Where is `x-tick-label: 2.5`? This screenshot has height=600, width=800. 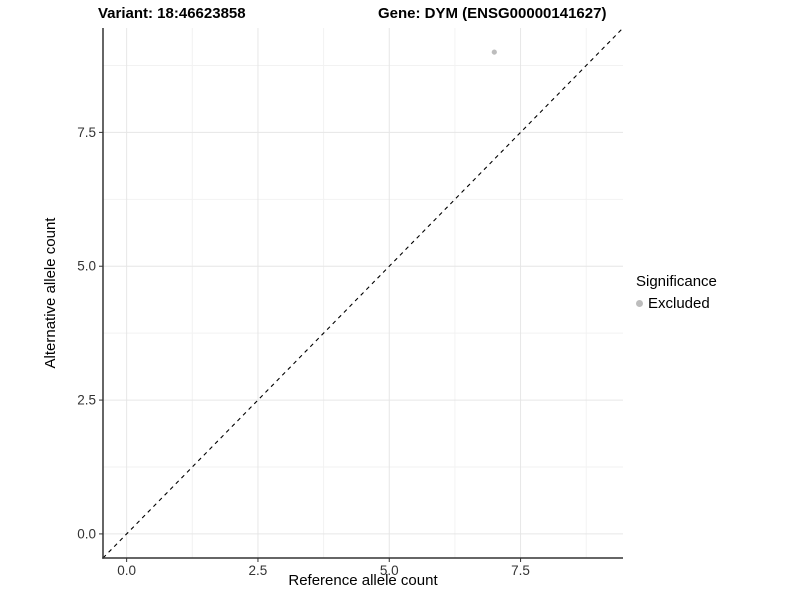
x-tick-label: 2.5 is located at coordinates (258, 570).